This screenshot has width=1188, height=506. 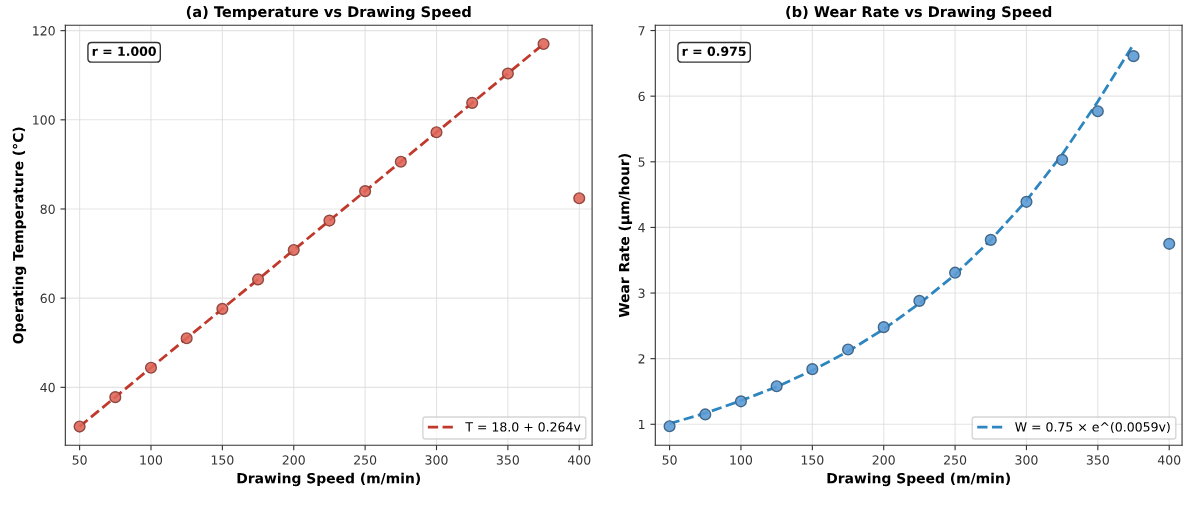 I want to click on y-tick-label: 4, so click(x=641, y=228).